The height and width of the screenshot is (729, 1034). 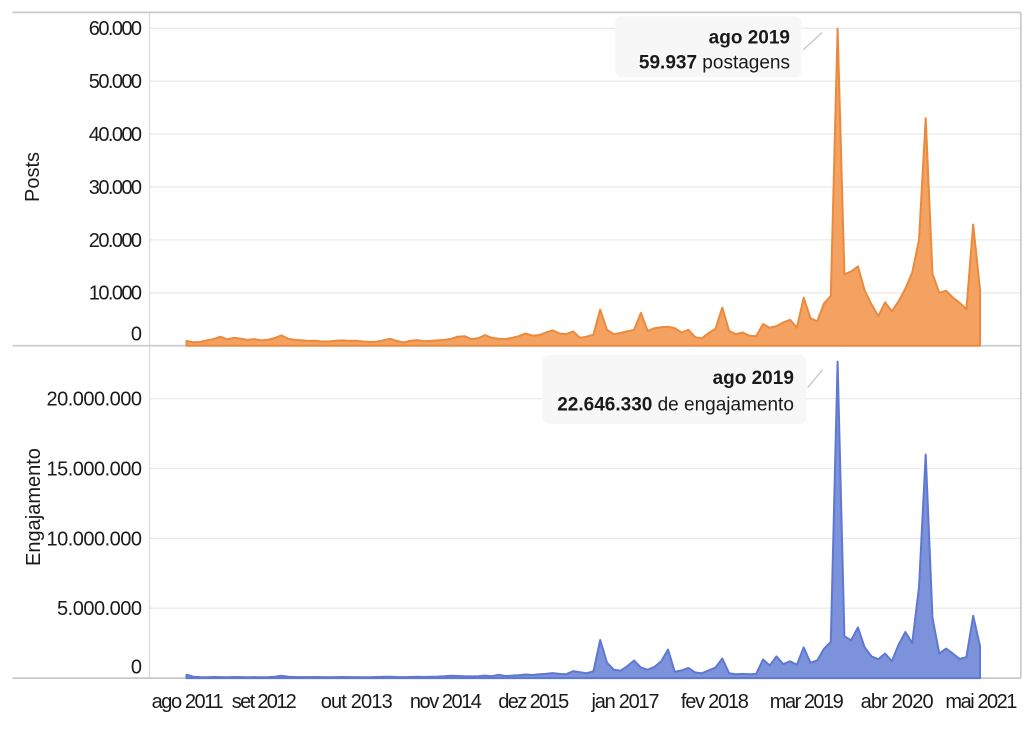 I want to click on svg-text: Engajamento, so click(x=34, y=507).